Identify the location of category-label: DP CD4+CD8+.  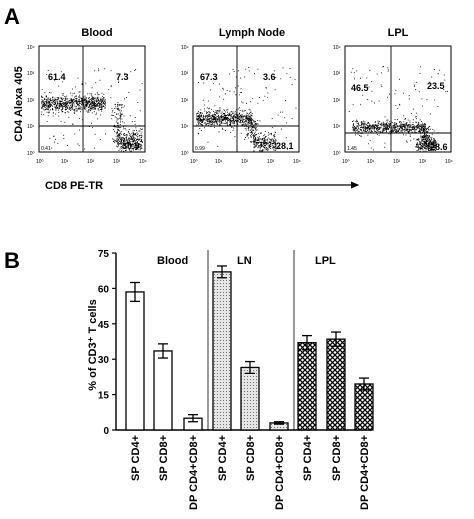
(194, 472).